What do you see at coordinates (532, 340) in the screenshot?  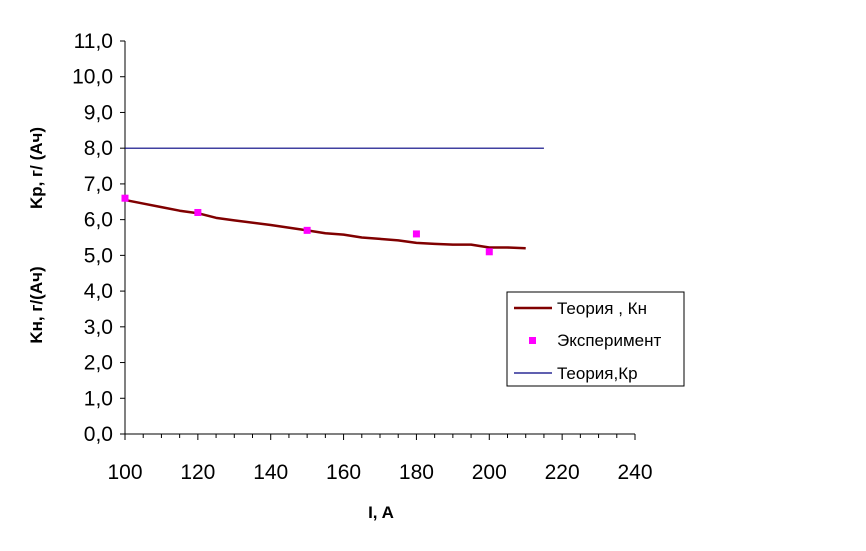 I see `legend-swatch-experiment` at bounding box center [532, 340].